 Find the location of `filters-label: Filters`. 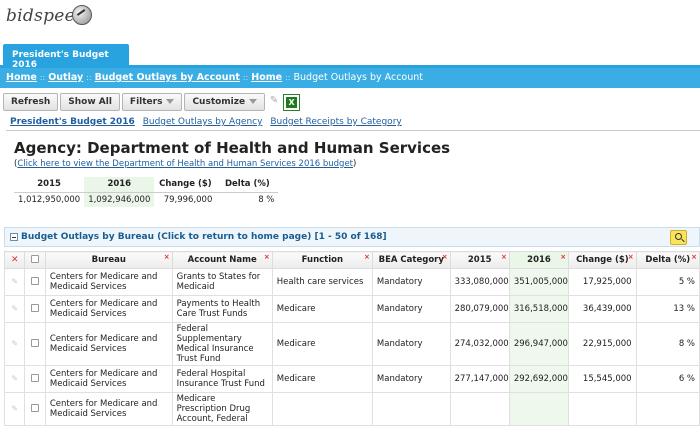

filters-label: Filters is located at coordinates (146, 102).